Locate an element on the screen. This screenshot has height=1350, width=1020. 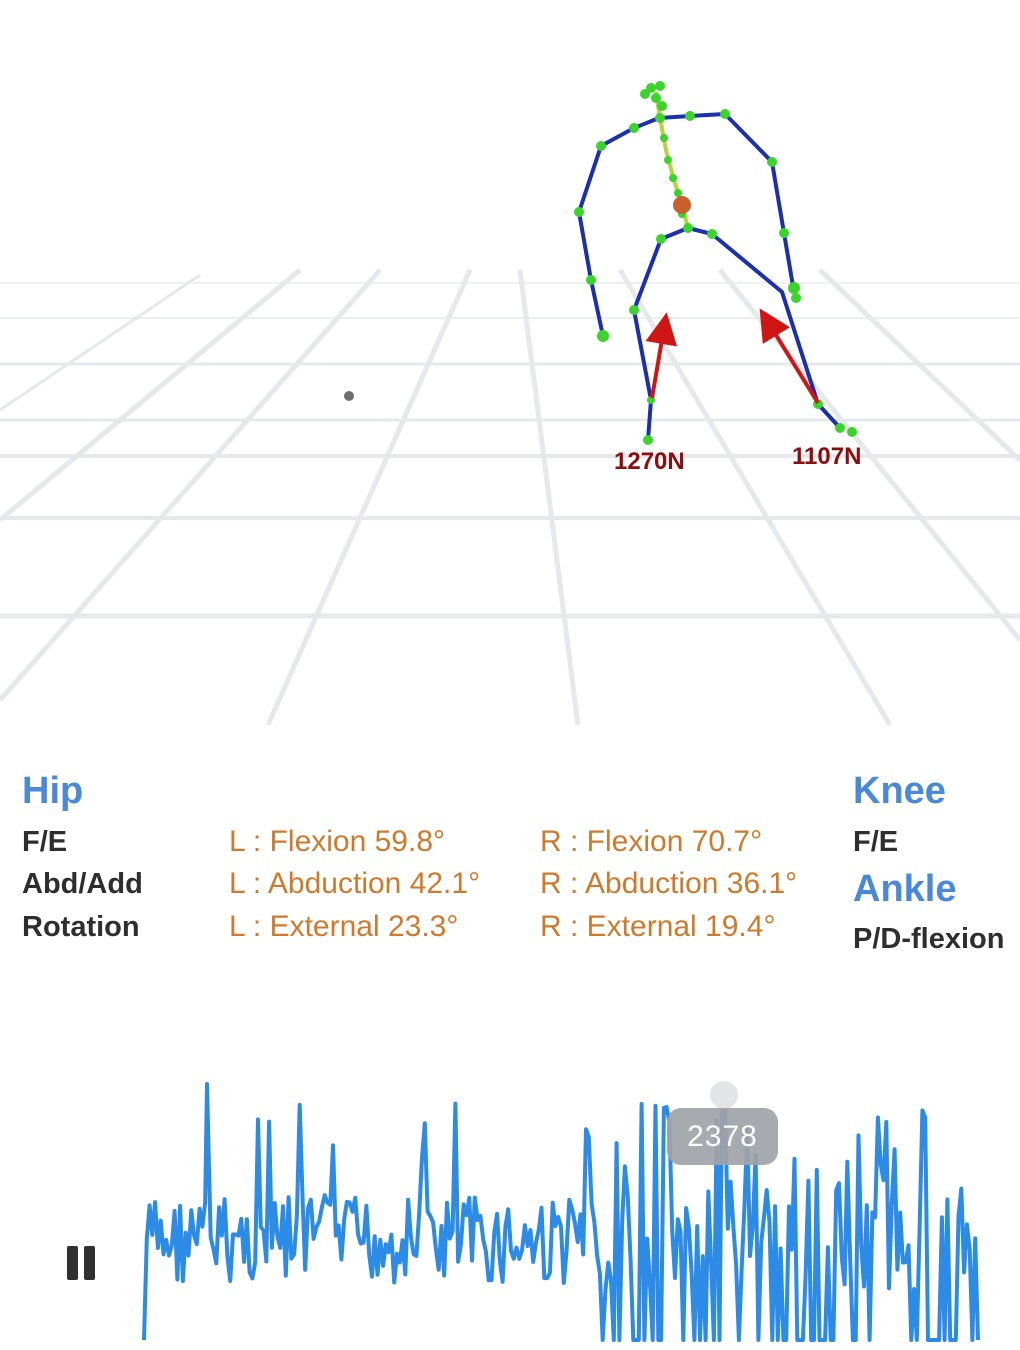
hip-rotation-label: Rotation is located at coordinates (81, 927).